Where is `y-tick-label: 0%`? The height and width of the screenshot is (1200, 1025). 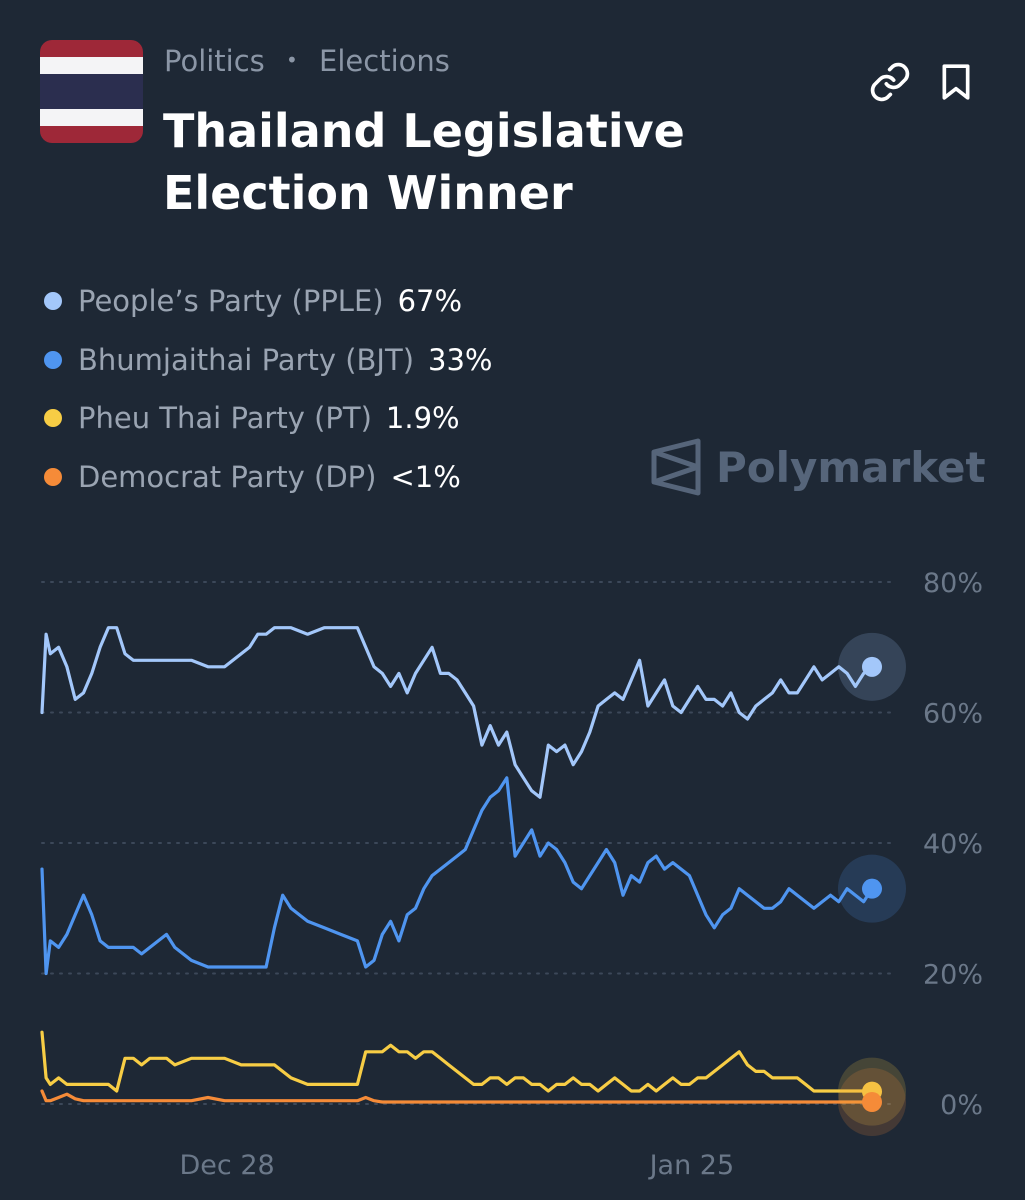 y-tick-label: 0% is located at coordinates (961, 1105).